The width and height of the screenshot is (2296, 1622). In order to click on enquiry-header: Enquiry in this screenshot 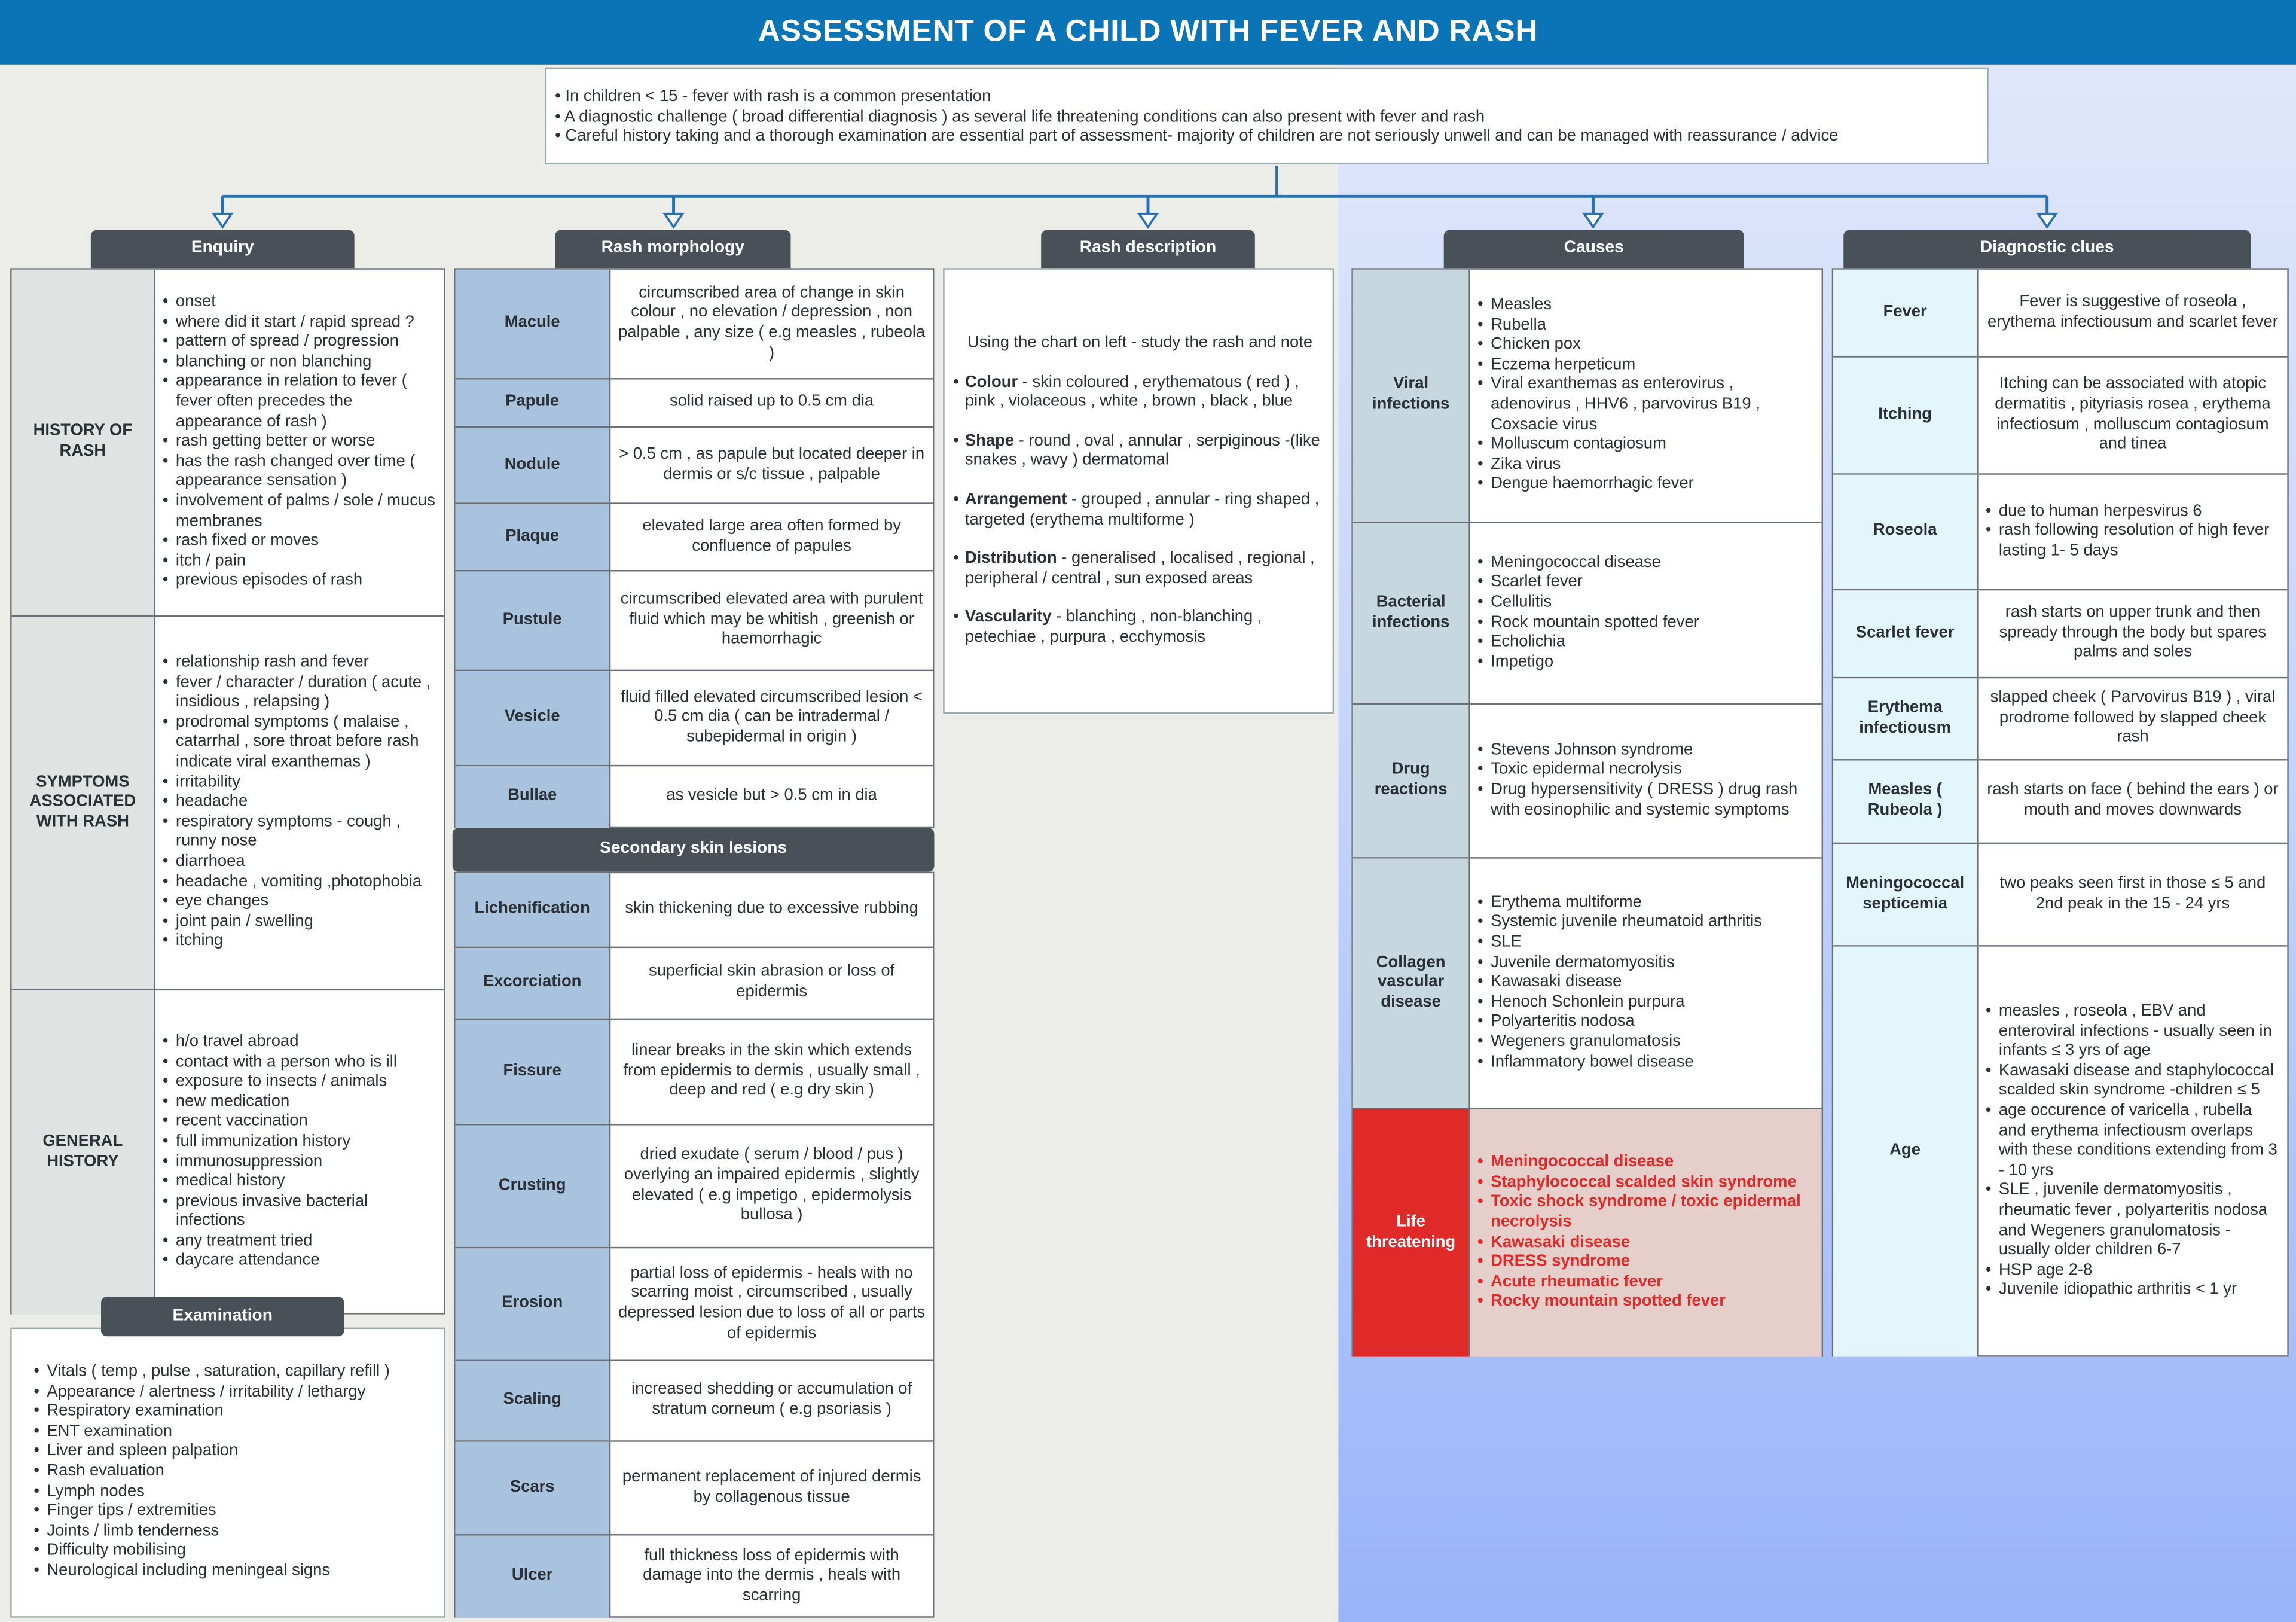, I will do `click(222, 249)`.